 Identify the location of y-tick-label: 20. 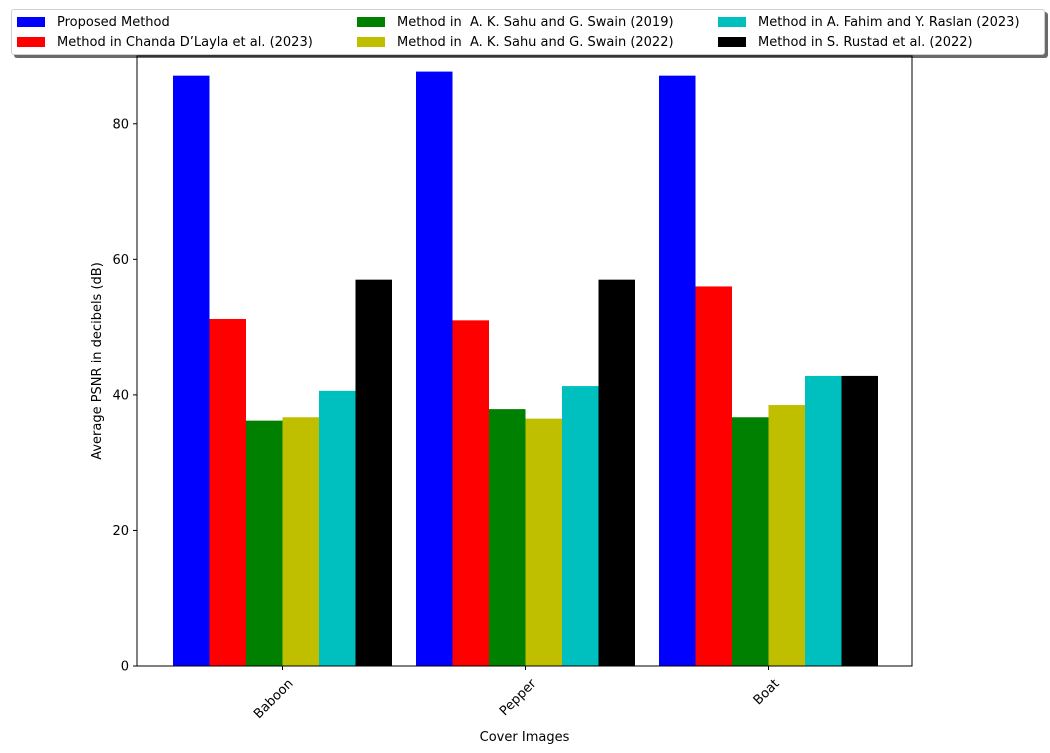
(120, 531).